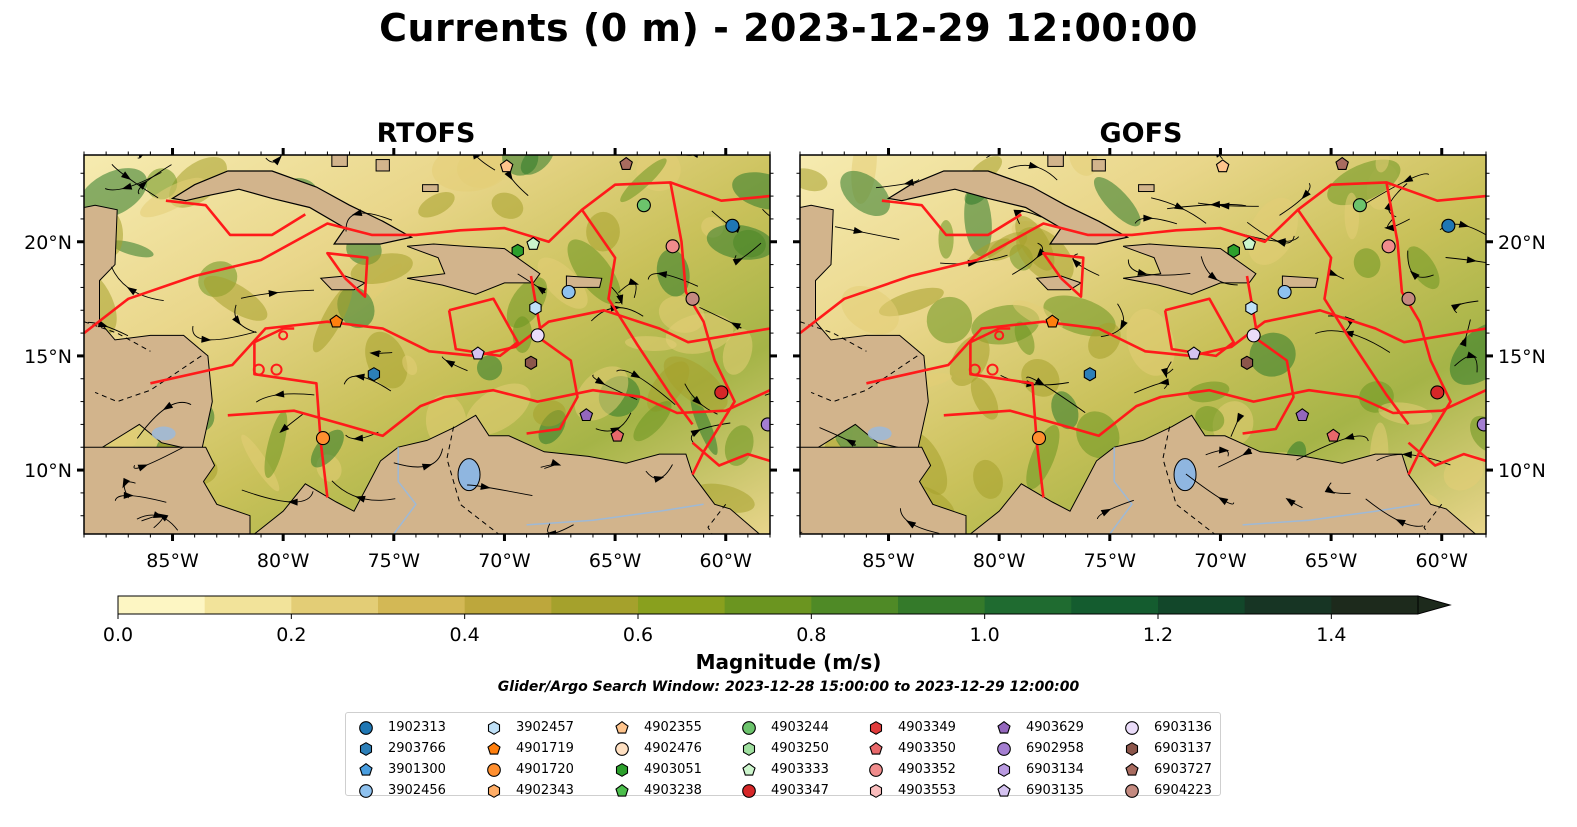 Image resolution: width=1577 pixels, height=827 pixels. Describe the element at coordinates (785, 727) in the screenshot. I see `legend-item: 4903244` at that location.